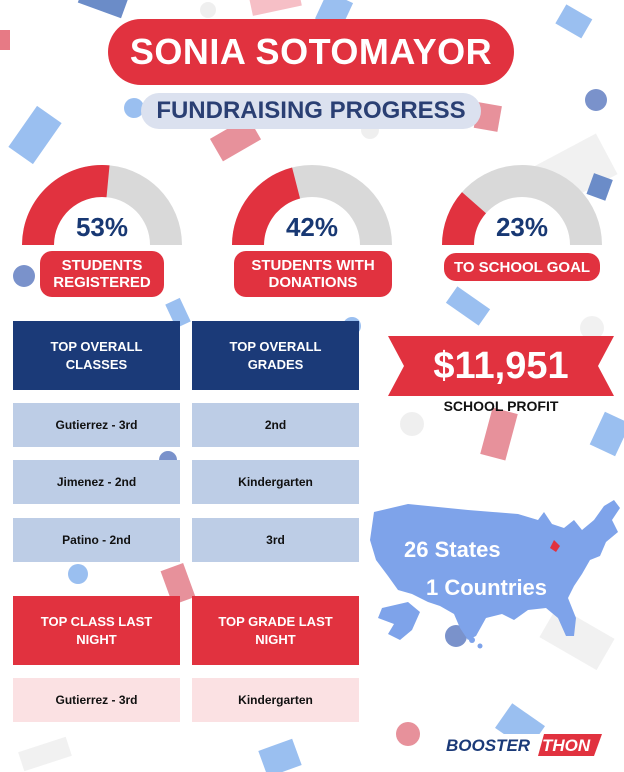 Image resolution: width=624 pixels, height=772 pixels. I want to click on top-class-last-night-header: TOP CLASS LAST NIGHT, so click(96, 630).